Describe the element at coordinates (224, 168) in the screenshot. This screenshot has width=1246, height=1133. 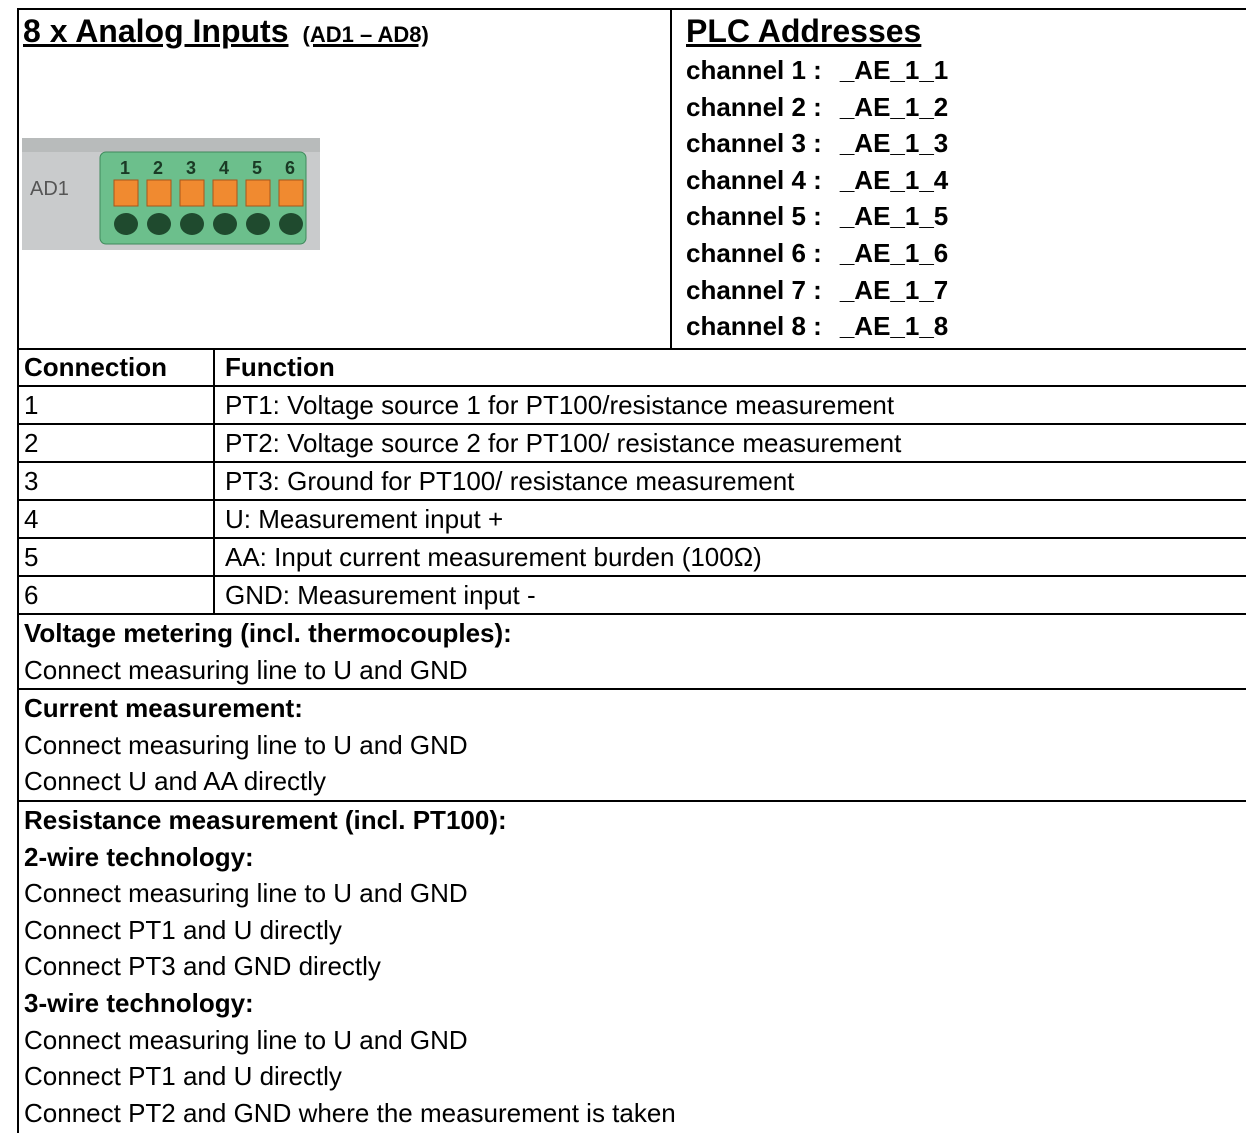
I see `pin-number: 4` at that location.